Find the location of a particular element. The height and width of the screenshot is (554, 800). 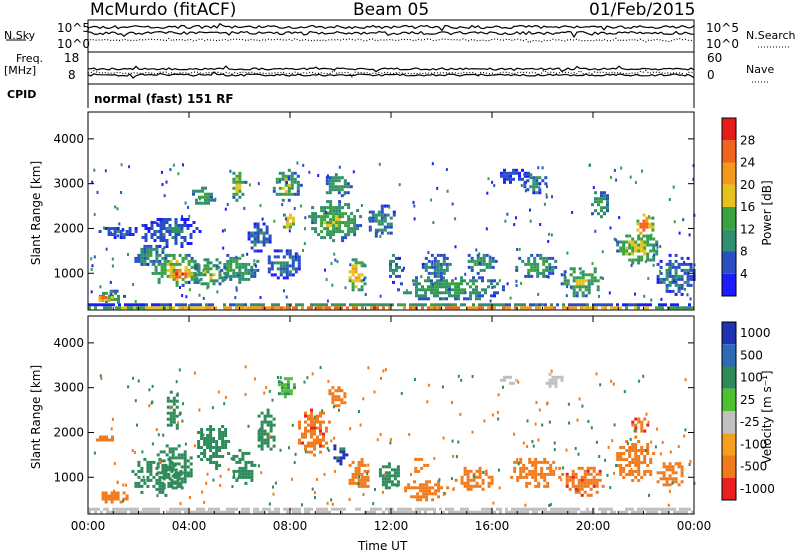

velocity-colorbar-segment is located at coordinates (729, 466).